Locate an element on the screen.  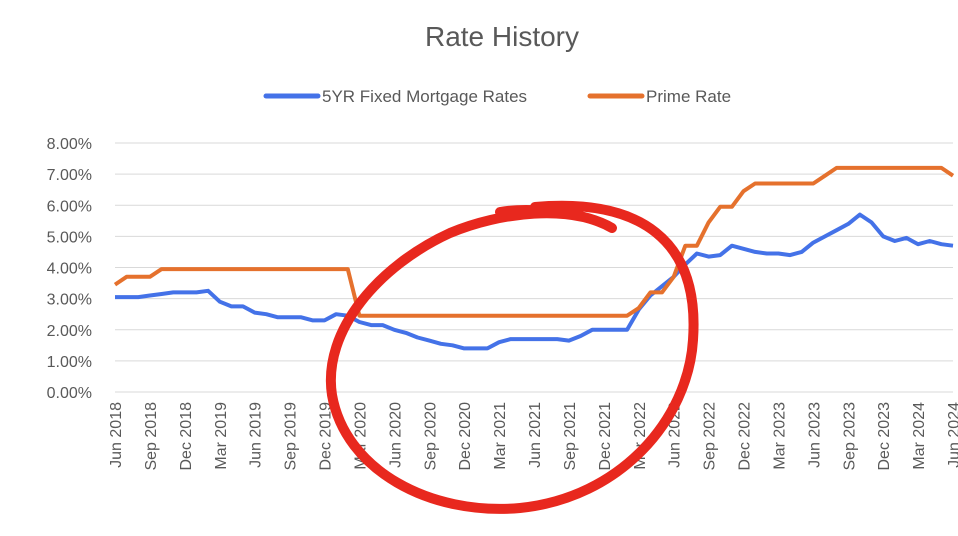
x-tick-label: Dec 2023 is located at coordinates (884, 436).